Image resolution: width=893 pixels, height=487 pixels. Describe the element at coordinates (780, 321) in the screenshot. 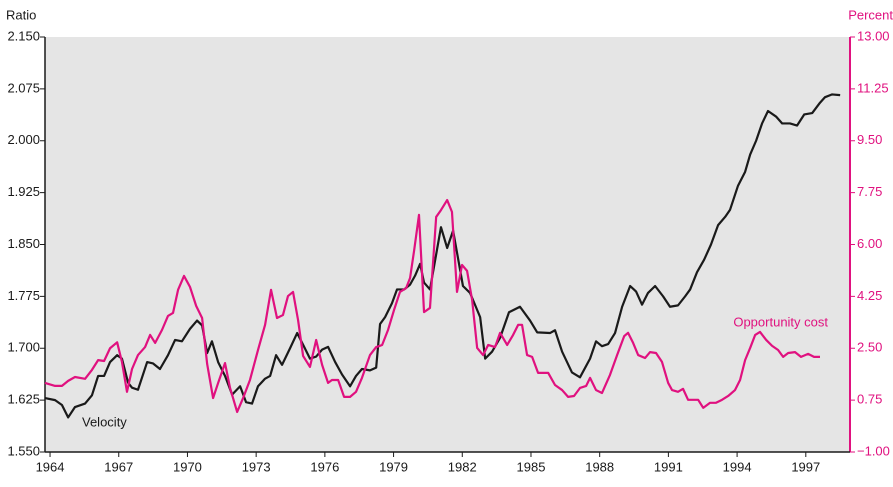

I see `series-label: Opportunity cost` at that location.